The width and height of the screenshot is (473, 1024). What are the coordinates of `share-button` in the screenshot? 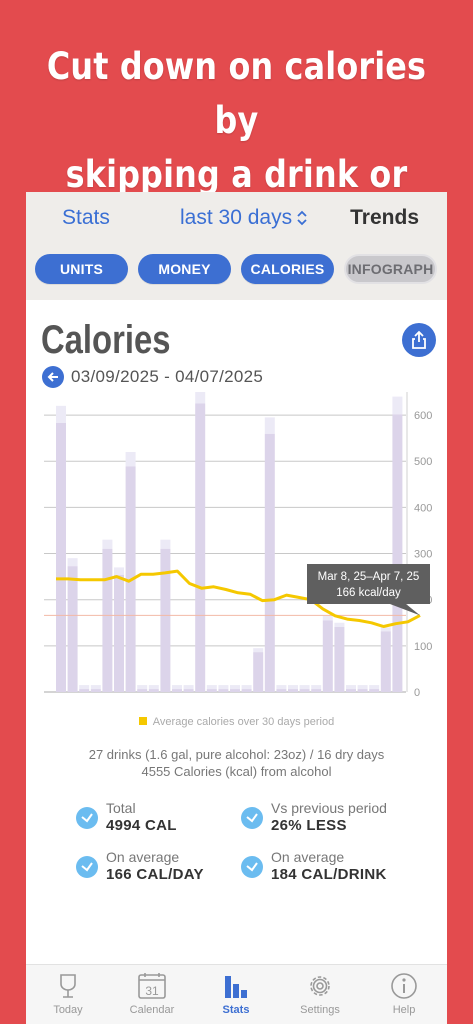 It's located at (419, 340).